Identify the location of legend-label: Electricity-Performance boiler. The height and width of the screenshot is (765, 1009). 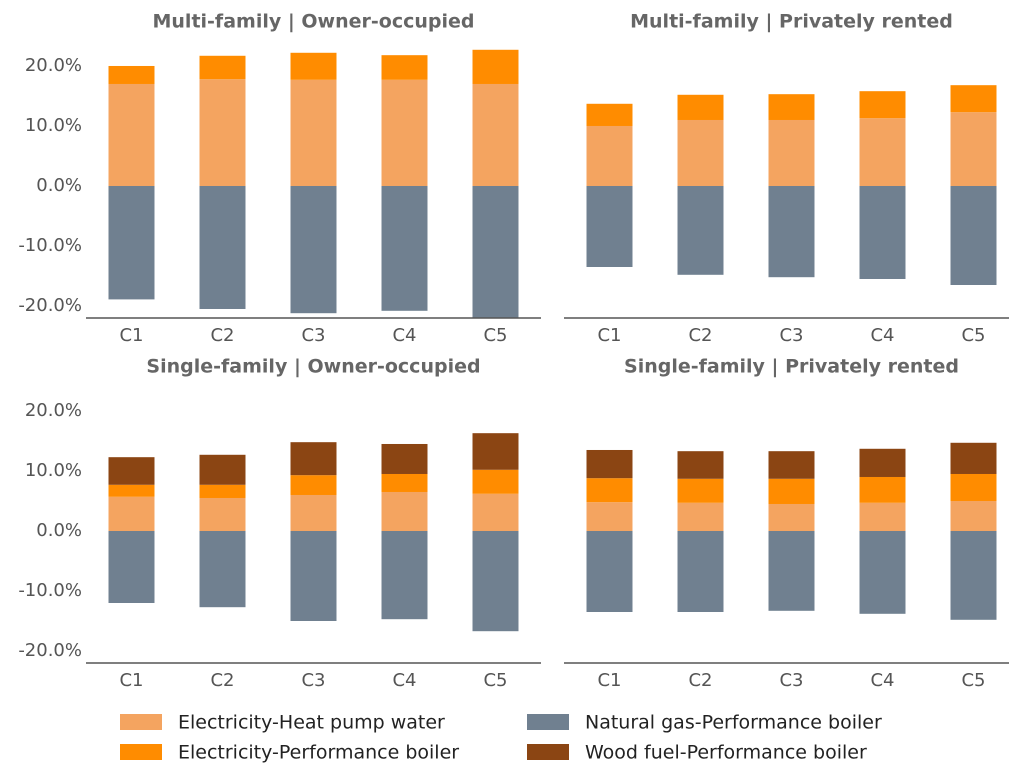
(318, 753).